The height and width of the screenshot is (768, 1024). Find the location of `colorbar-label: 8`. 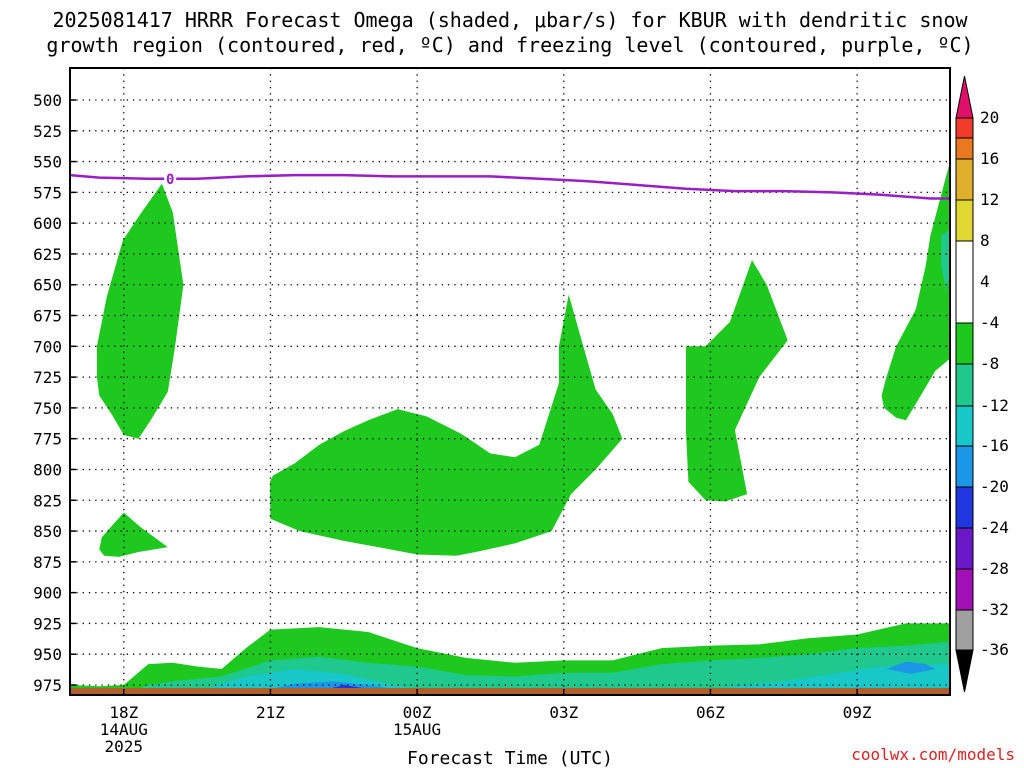

colorbar-label: 8 is located at coordinates (985, 240).